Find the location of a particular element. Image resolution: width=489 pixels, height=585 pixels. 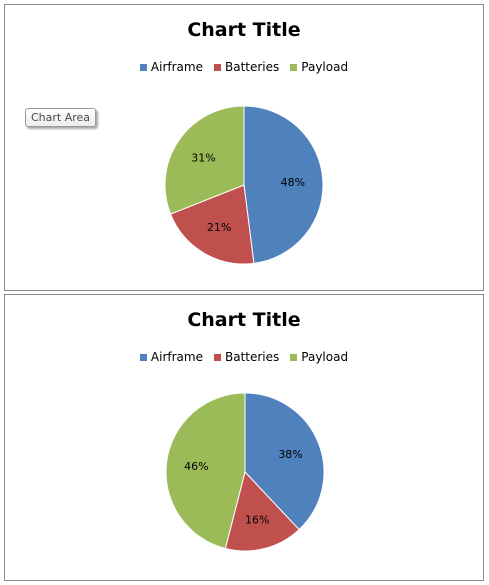

data-label-payload: 31% is located at coordinates (203, 157).